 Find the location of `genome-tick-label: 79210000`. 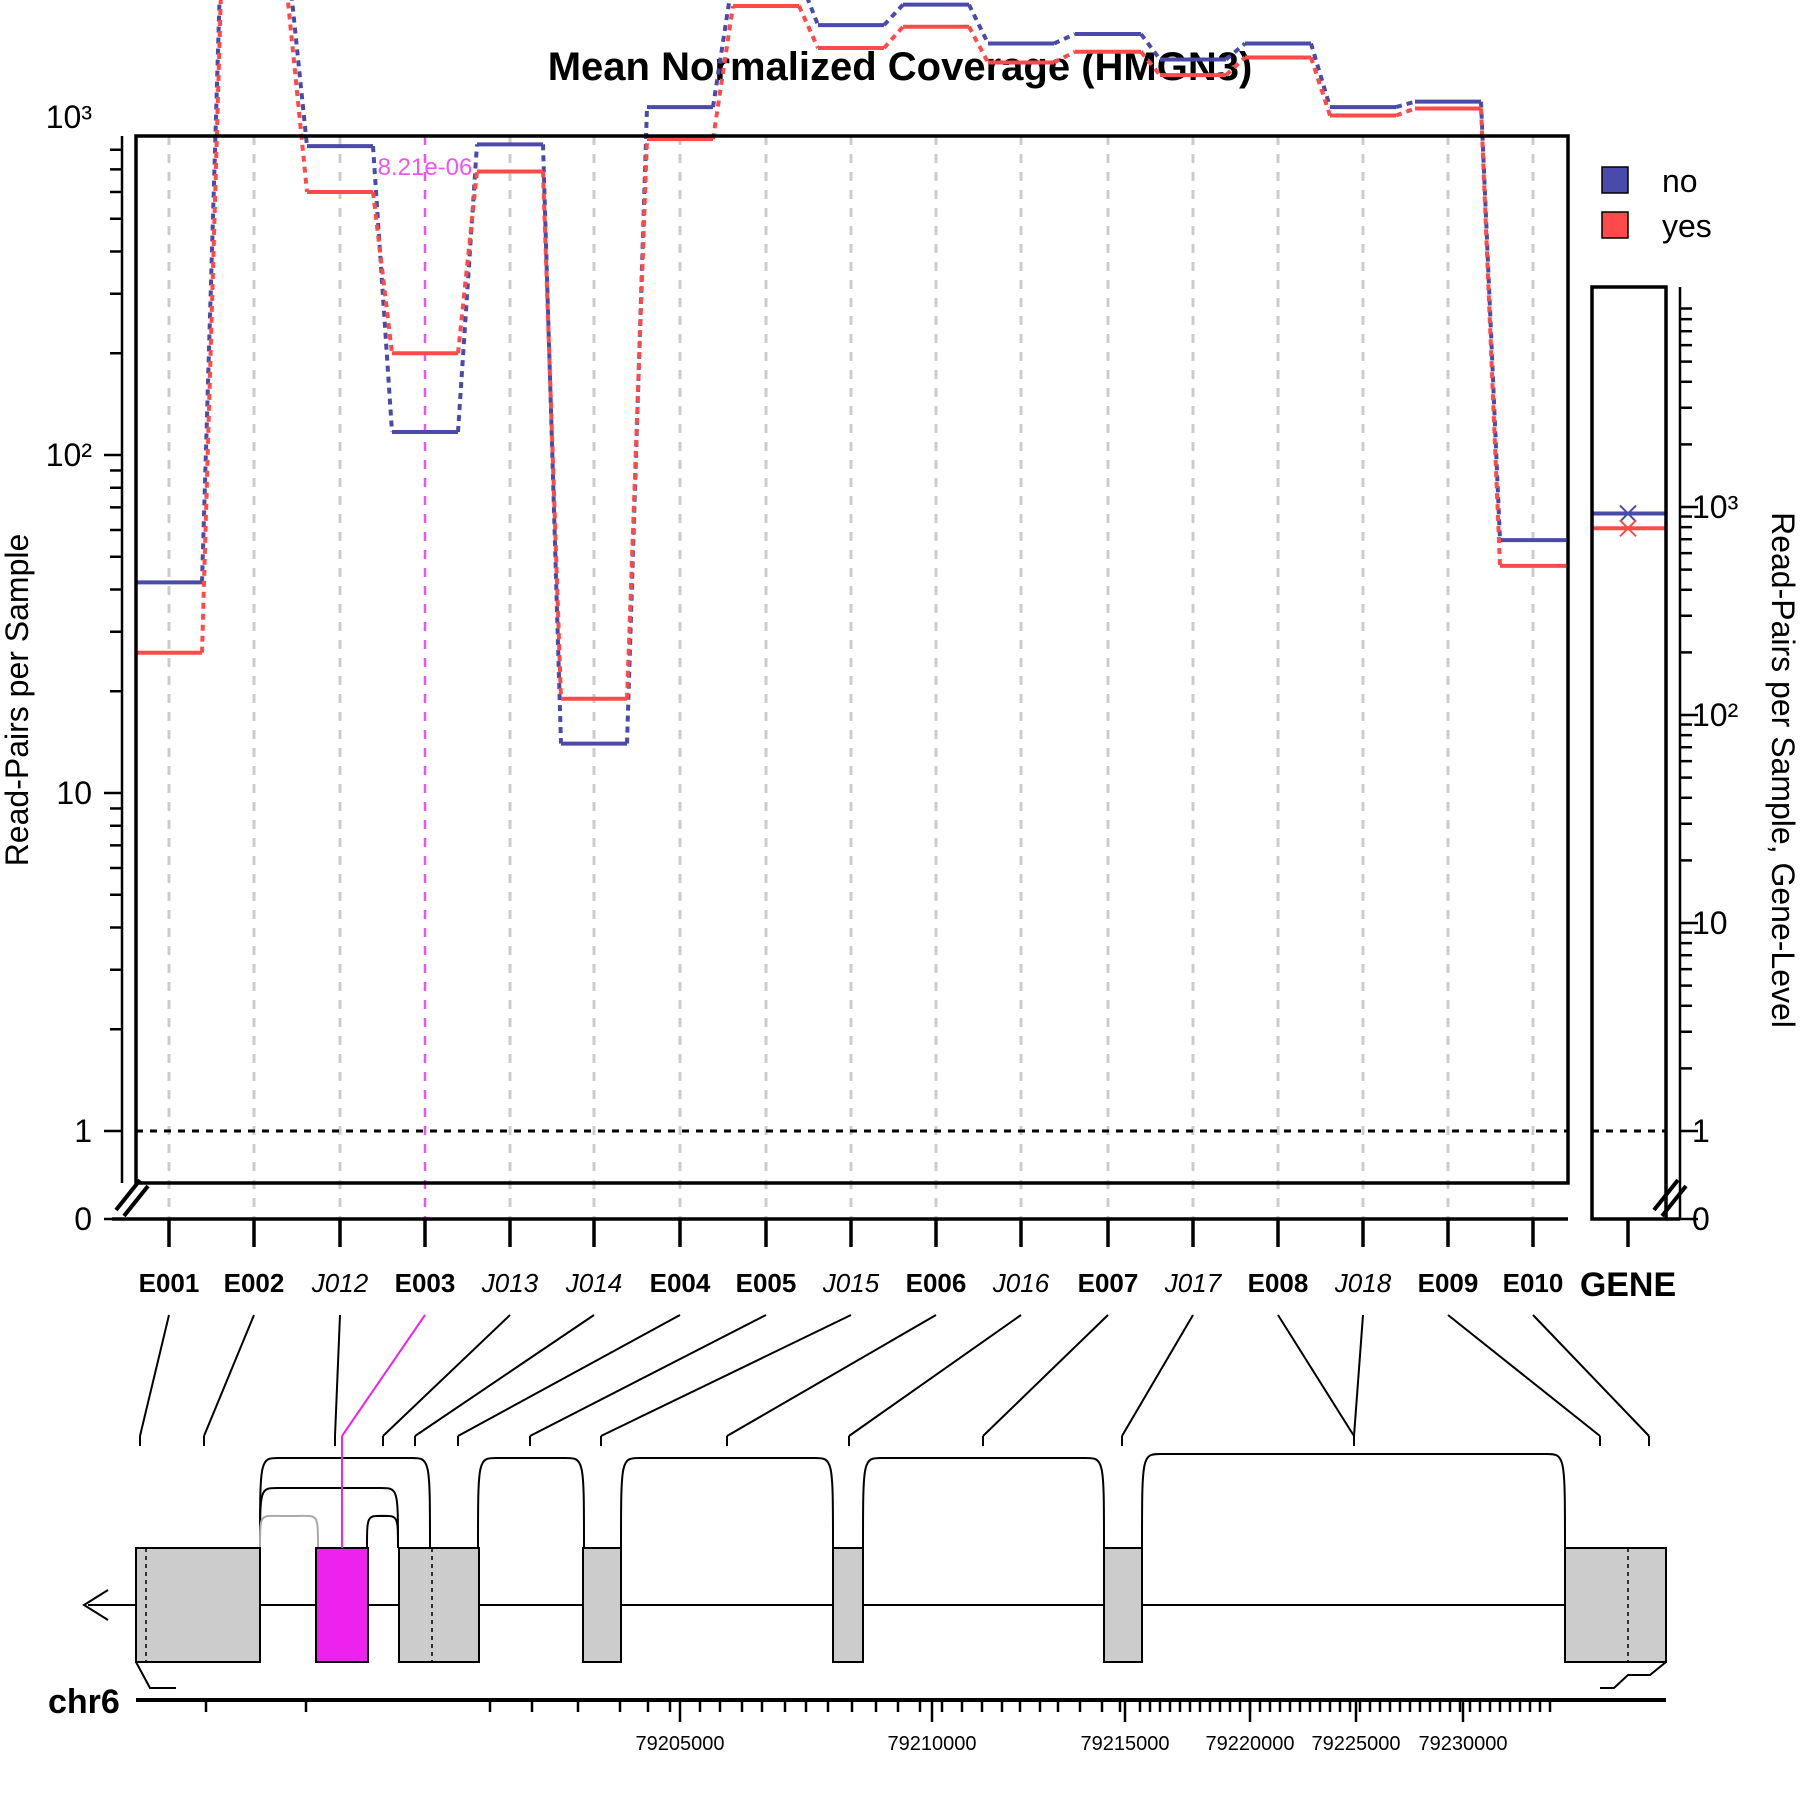

genome-tick-label: 79210000 is located at coordinates (932, 1744).